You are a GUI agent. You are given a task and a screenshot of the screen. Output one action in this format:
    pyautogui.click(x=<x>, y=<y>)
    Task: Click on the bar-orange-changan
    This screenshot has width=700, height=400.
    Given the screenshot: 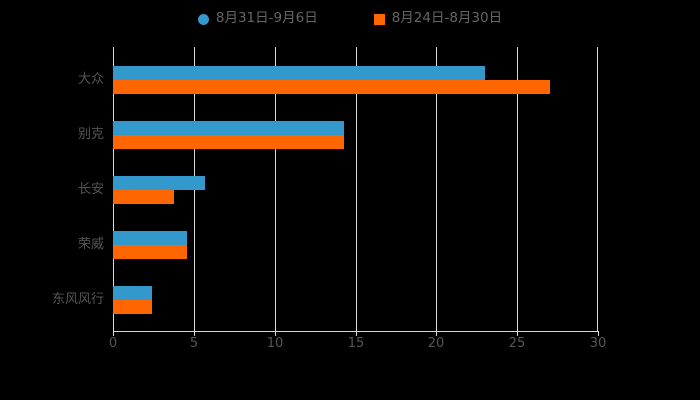 What is the action you would take?
    pyautogui.click(x=144, y=197)
    